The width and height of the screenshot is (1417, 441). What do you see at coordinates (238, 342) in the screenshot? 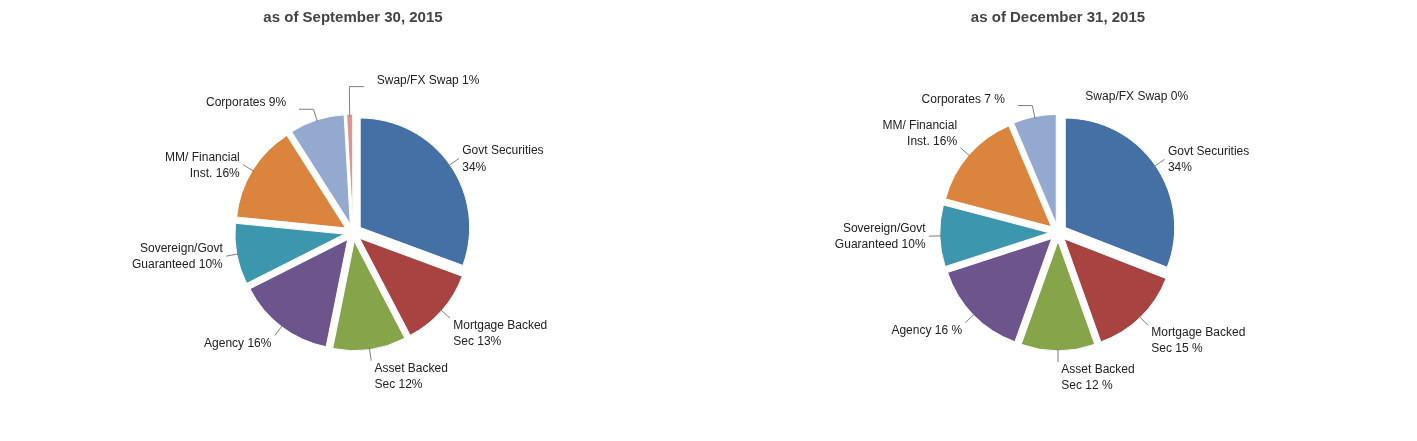
I see `slice-label: Agency 16%` at bounding box center [238, 342].